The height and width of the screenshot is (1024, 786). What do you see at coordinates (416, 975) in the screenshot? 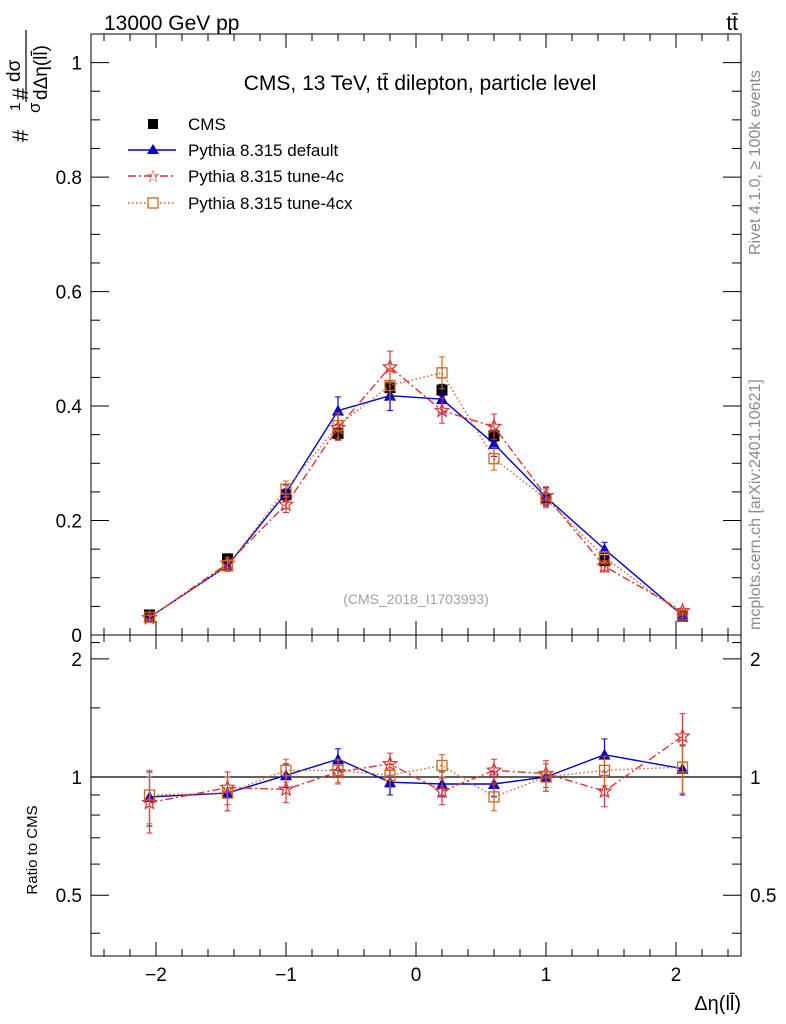
I see `x-tick-label: 0` at bounding box center [416, 975].